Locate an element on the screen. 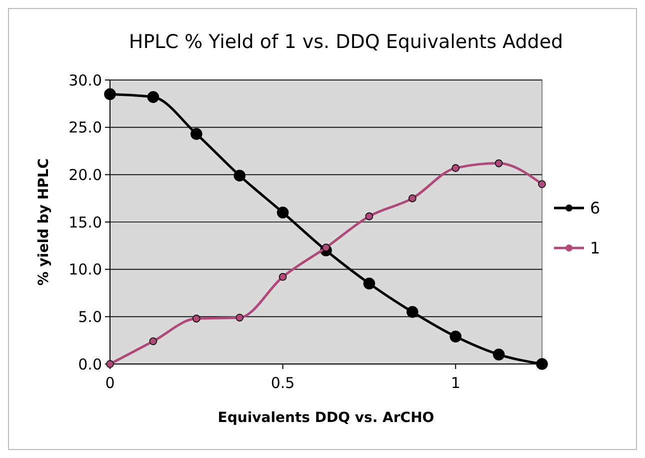 The image size is (645, 458). y-axis-title: % yield by HPLC is located at coordinates (44, 222).